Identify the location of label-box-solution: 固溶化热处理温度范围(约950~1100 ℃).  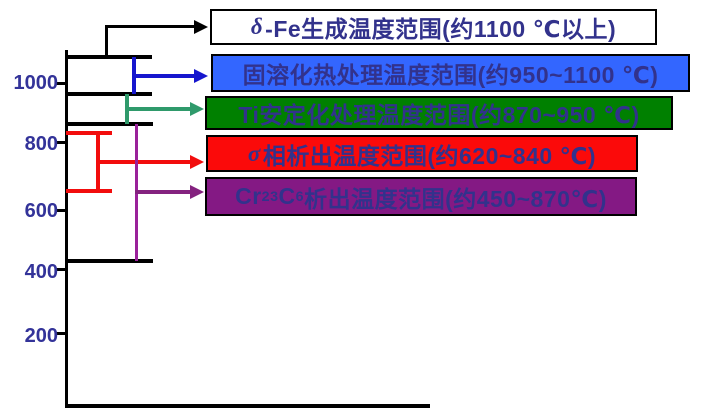
(450, 73).